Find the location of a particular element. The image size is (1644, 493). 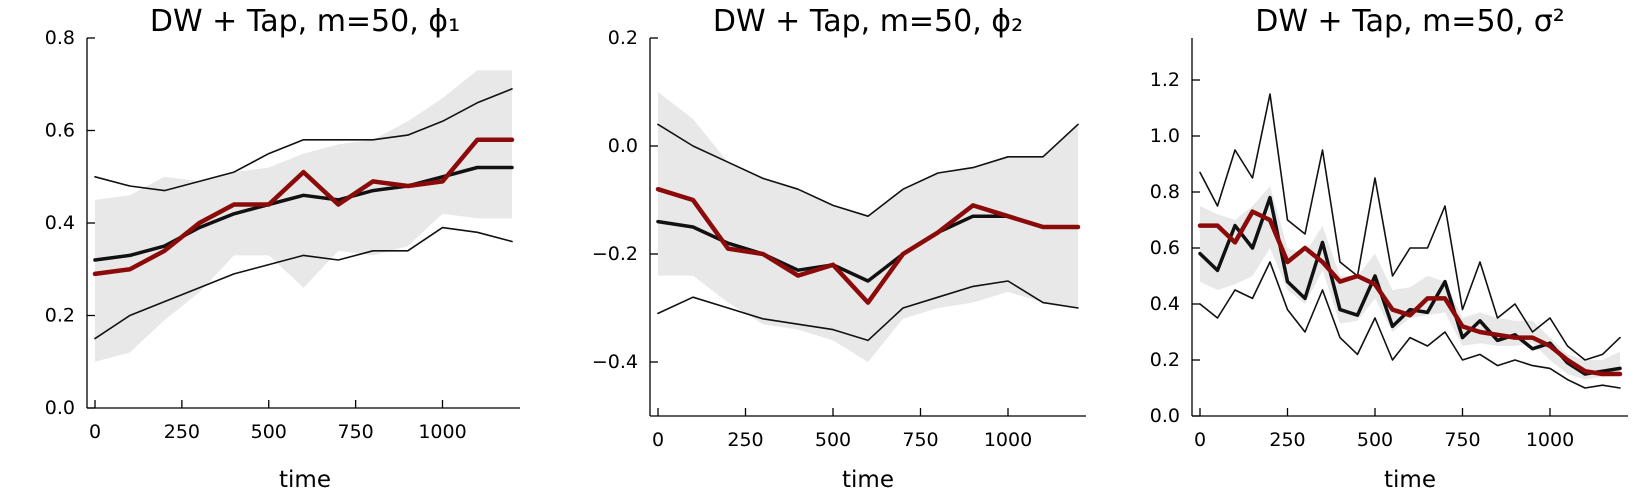

y-tick-label: 1.0 is located at coordinates (1165, 136).